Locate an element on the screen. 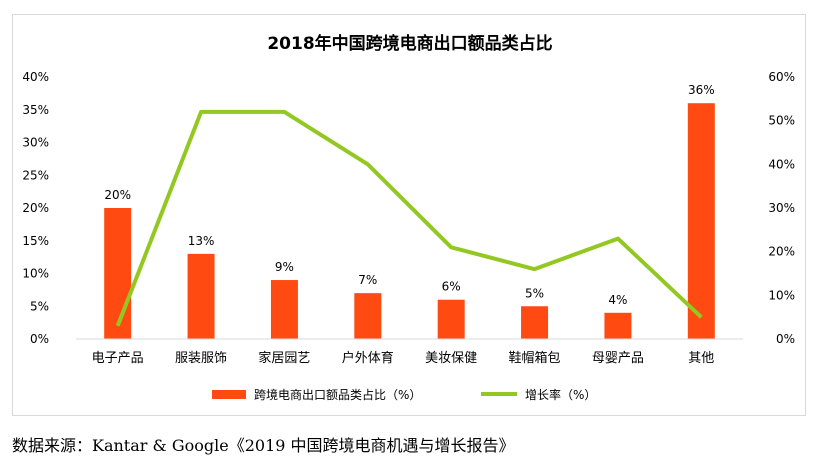  right-y-tick-label: 40% is located at coordinates (781, 164).